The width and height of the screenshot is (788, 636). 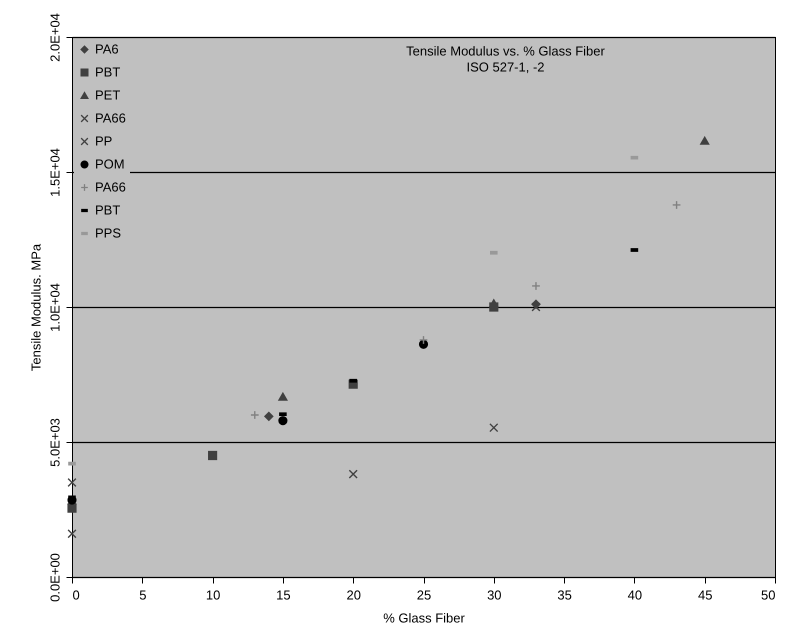 What do you see at coordinates (55, 172) in the screenshot?
I see `y-tick-label: 1.5E+04` at bounding box center [55, 172].